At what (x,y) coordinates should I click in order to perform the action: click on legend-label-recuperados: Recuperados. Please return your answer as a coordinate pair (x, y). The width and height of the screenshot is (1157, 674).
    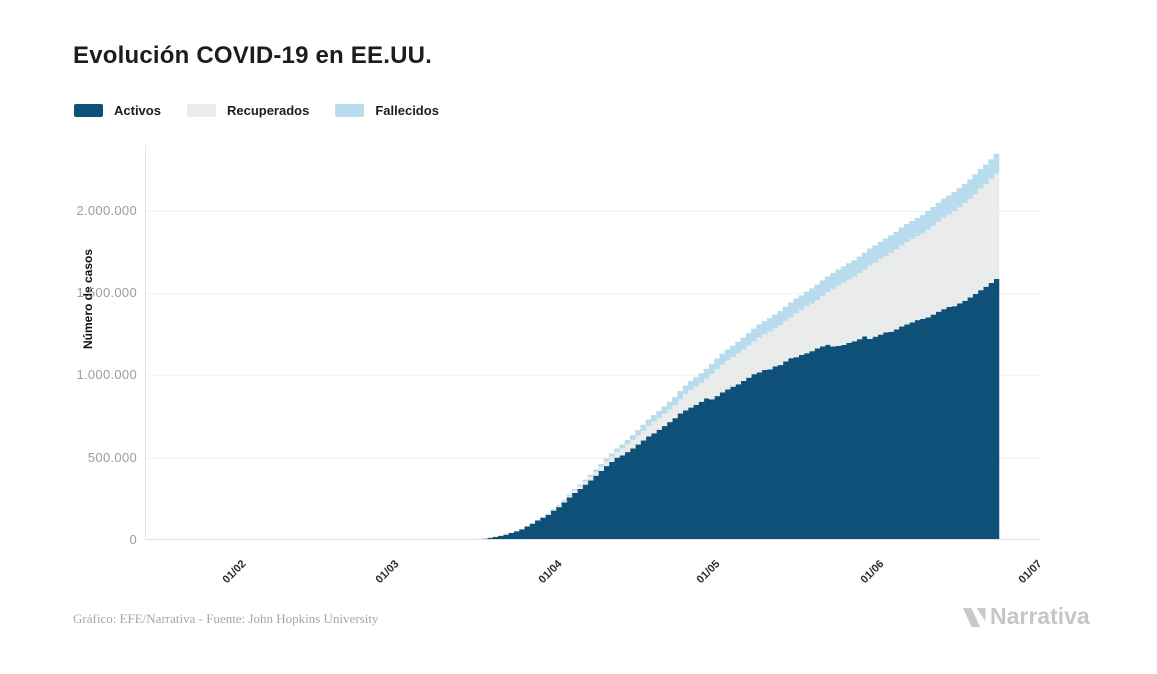
    Looking at the image, I should click on (268, 110).